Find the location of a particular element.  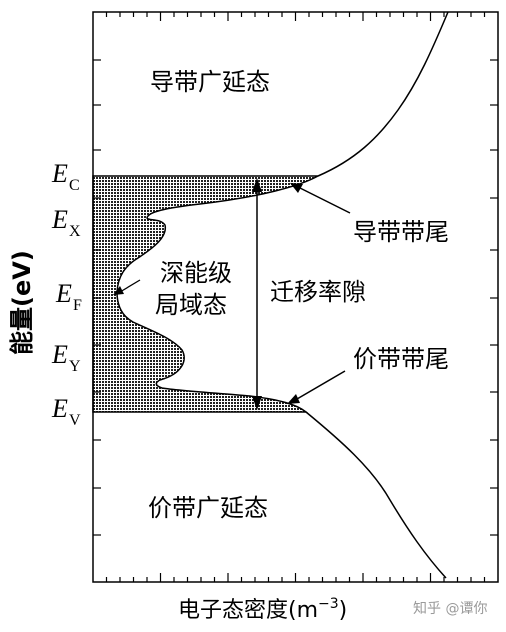

level-label-ev: E V is located at coordinates (66, 411).